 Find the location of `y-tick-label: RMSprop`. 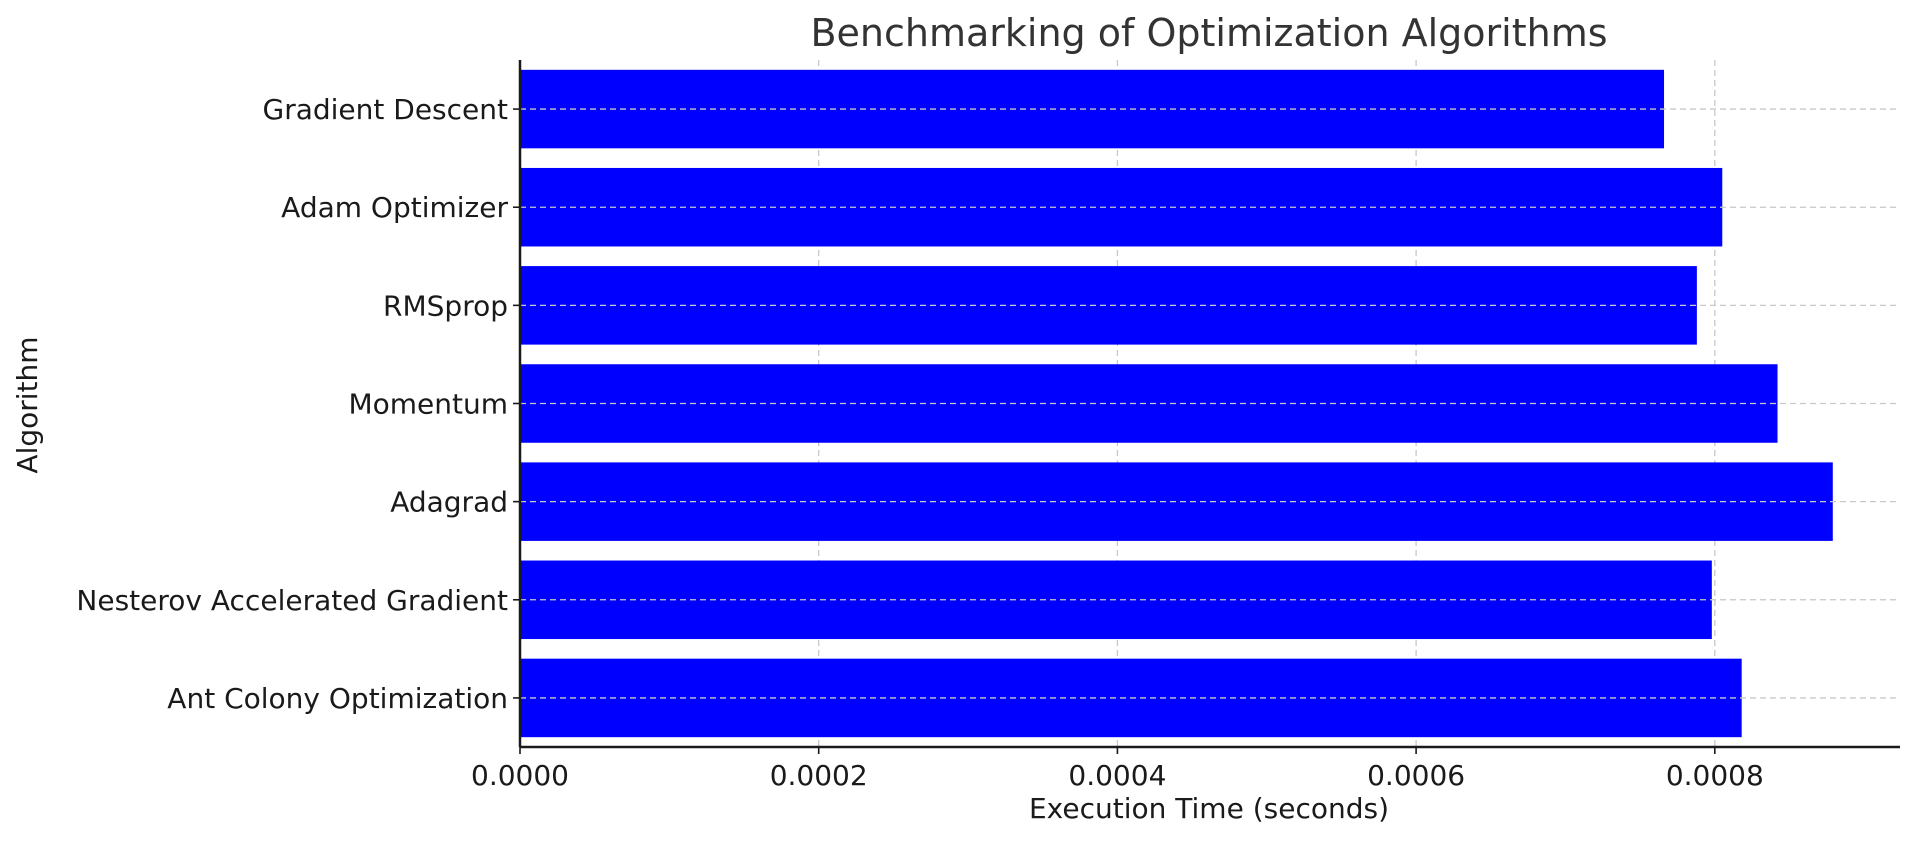

y-tick-label: RMSprop is located at coordinates (445, 305).